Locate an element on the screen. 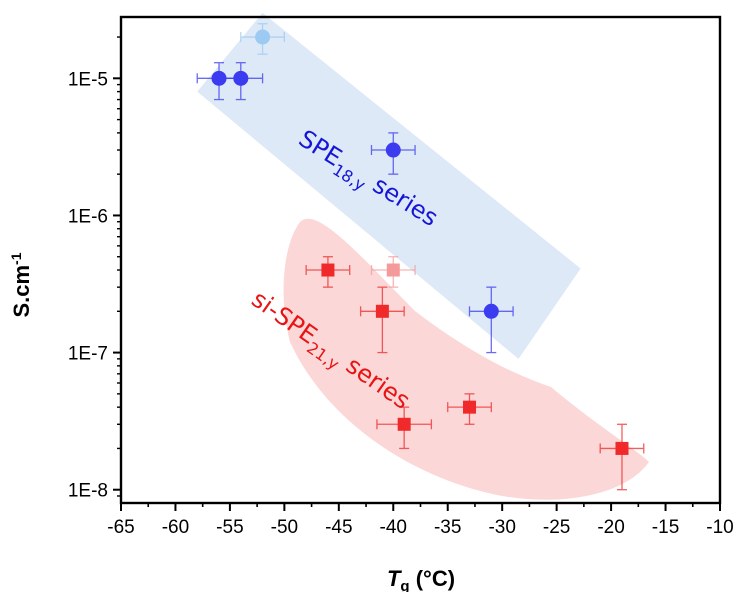 The width and height of the screenshot is (741, 592). error-bar is located at coordinates (393, 153).